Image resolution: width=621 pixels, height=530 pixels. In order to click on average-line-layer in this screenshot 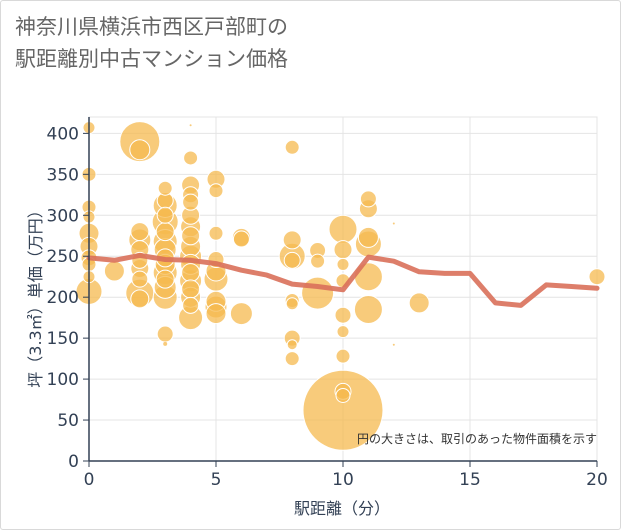, I will do `click(343, 280)`.